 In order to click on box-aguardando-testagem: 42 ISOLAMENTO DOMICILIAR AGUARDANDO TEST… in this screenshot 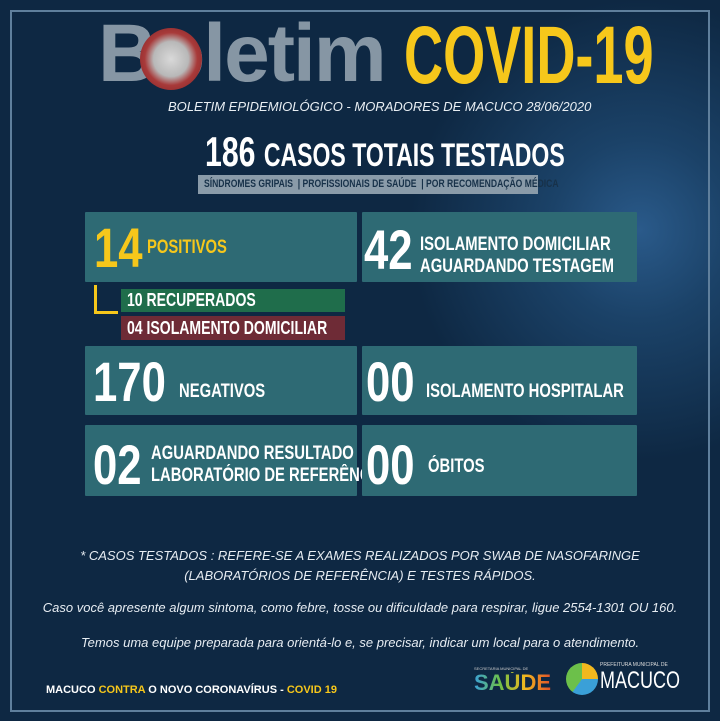, I will do `click(499, 247)`.